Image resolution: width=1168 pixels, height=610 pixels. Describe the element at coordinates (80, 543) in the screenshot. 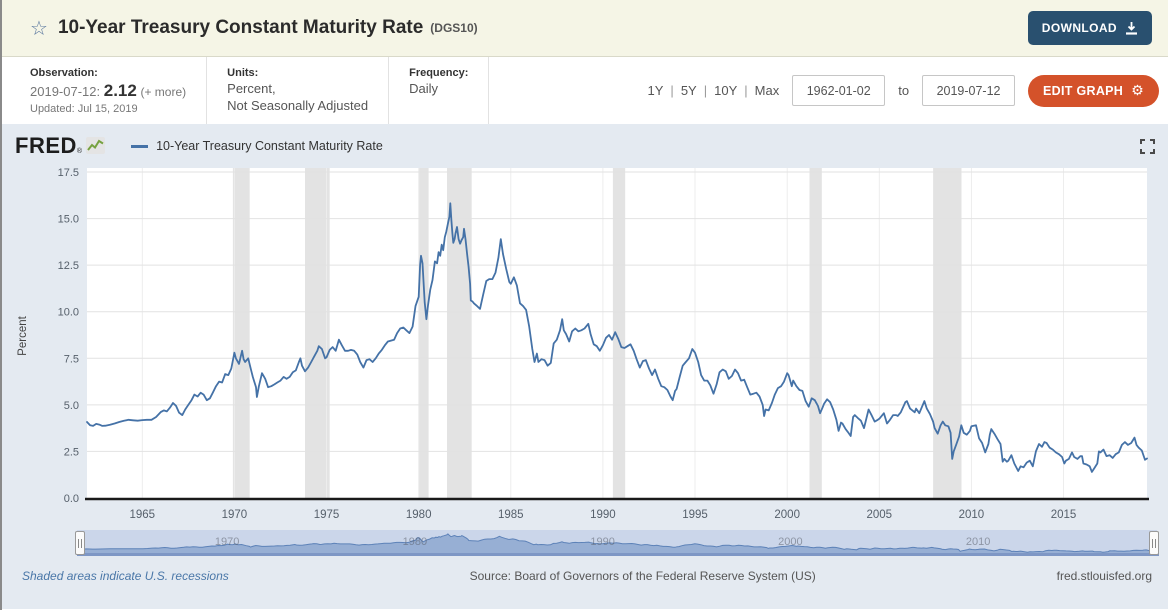

I see `scrubber-left-handle` at that location.